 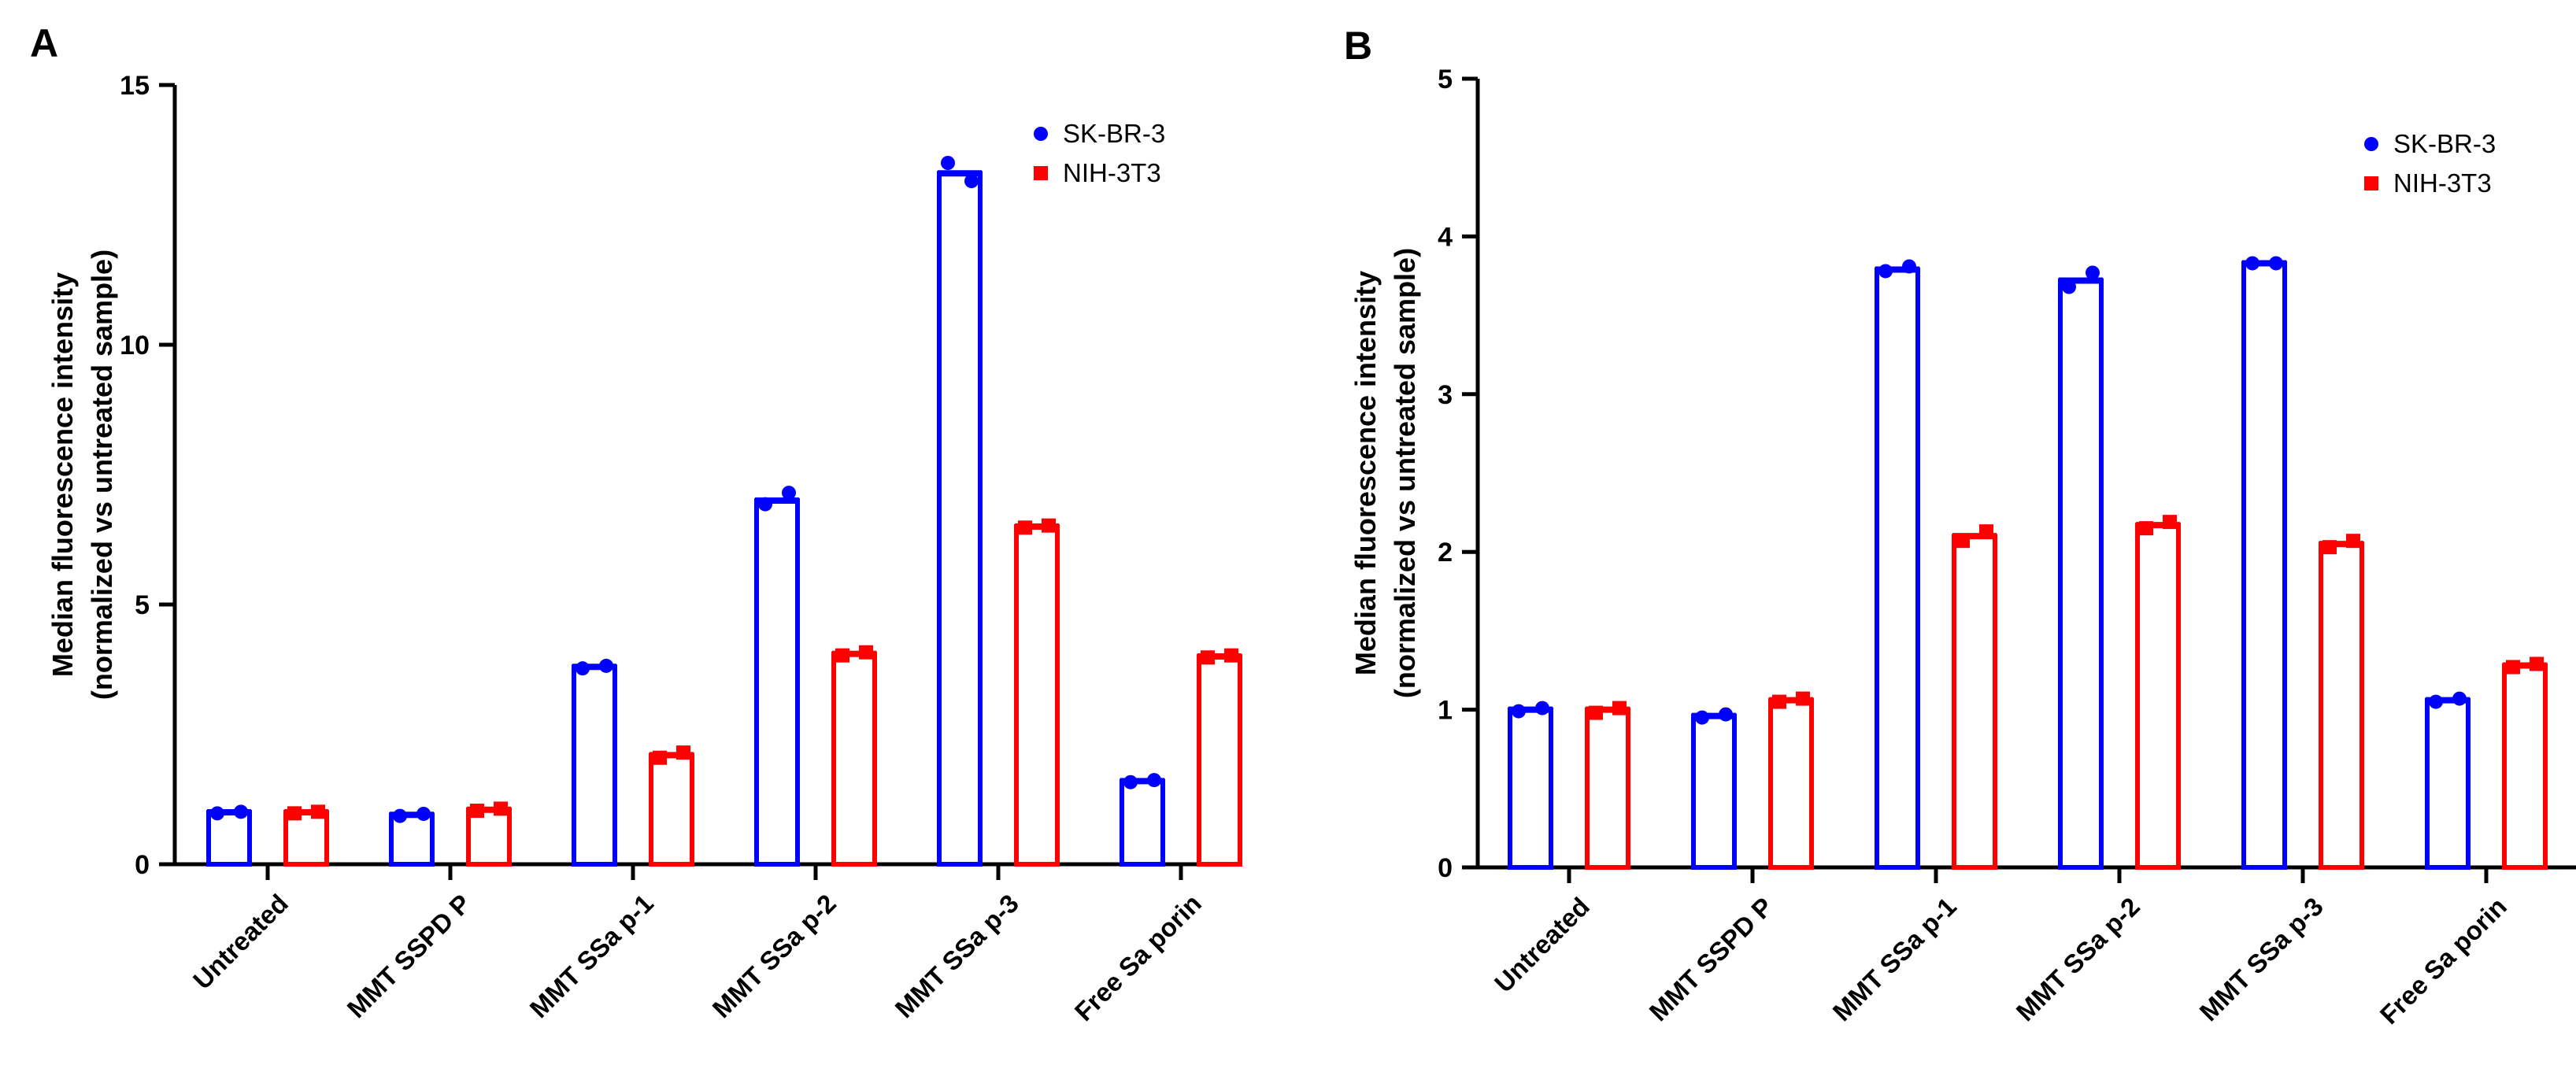 What do you see at coordinates (1358, 46) in the screenshot?
I see `panel-label: B` at bounding box center [1358, 46].